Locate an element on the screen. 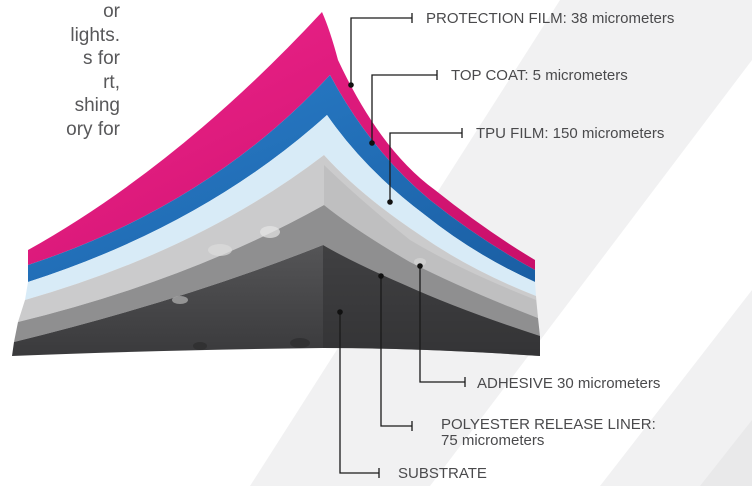  label-substrate: SUBSTRATE is located at coordinates (442, 473).